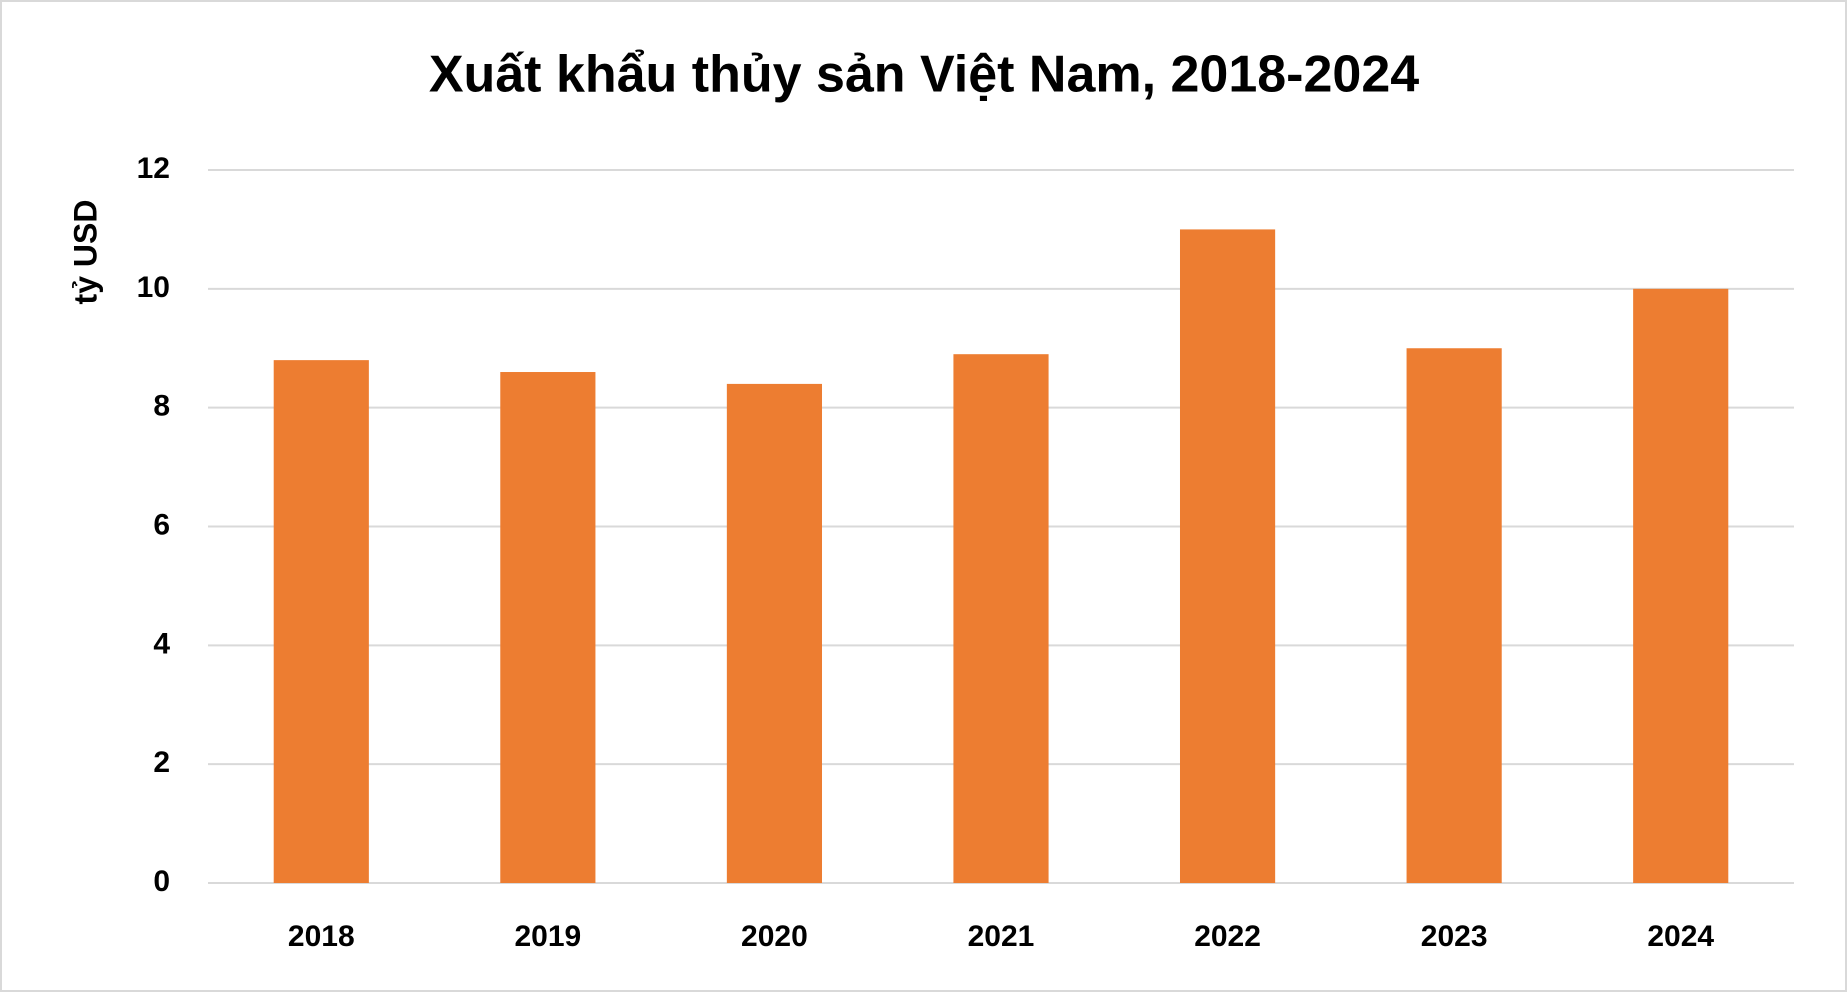 The height and width of the screenshot is (992, 1847). I want to click on x-tick-label: 2024, so click(1680, 936).